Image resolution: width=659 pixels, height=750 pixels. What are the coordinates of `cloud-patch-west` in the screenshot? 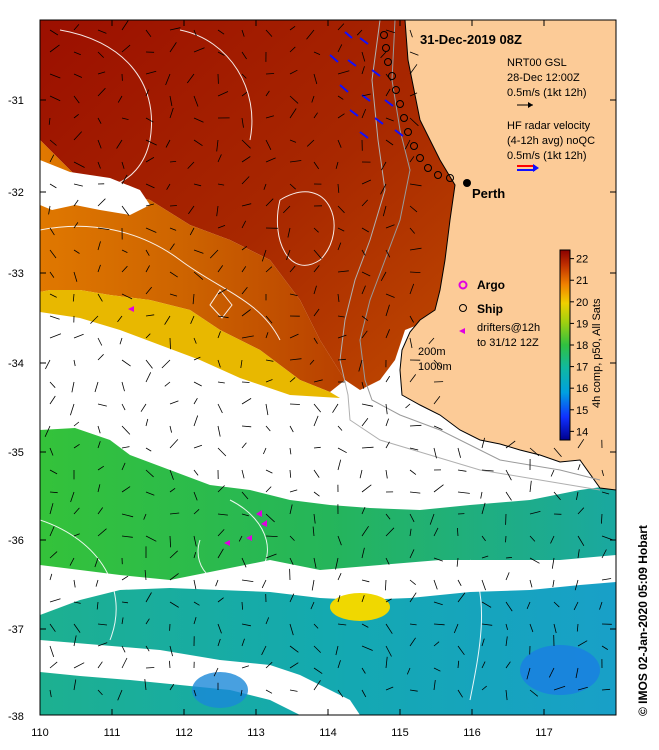 It's located at (95, 187).